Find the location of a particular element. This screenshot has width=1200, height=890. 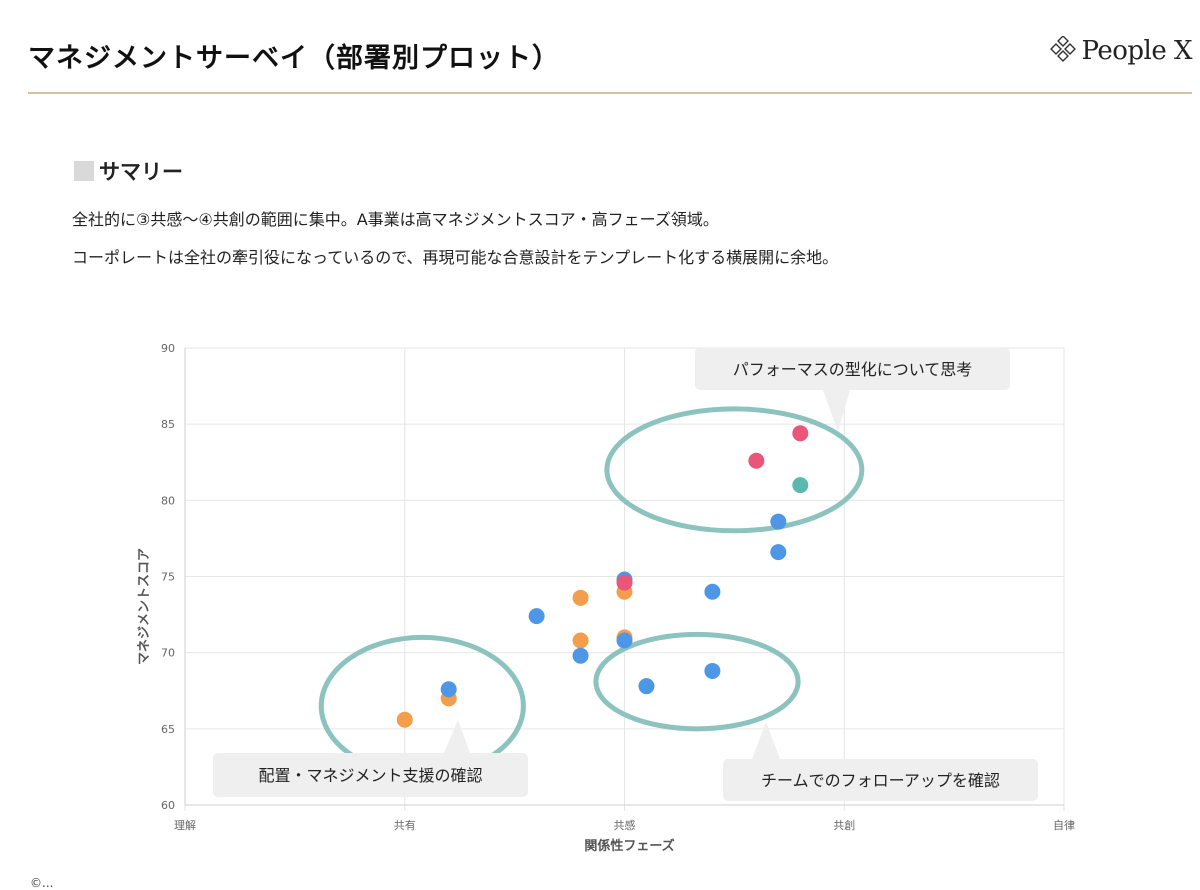

y-tick-label: 75 is located at coordinates (168, 577).